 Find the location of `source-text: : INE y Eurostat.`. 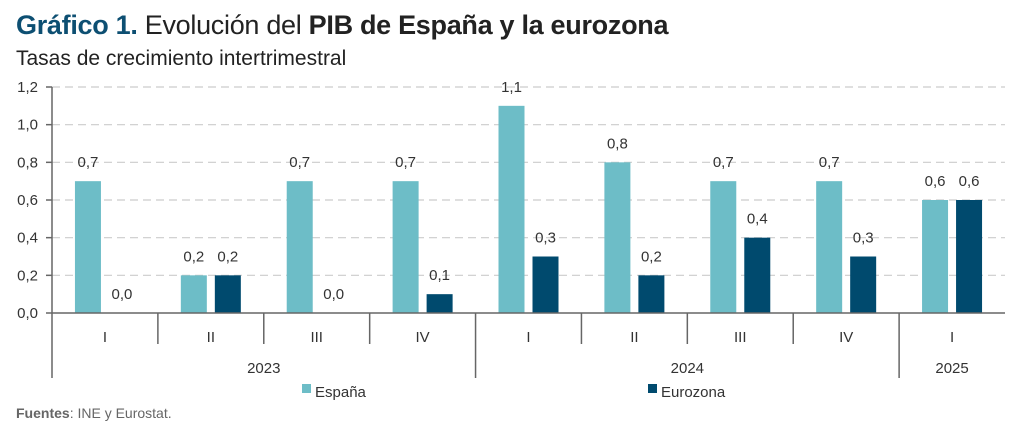

source-text: : INE y Eurostat. is located at coordinates (120, 413).